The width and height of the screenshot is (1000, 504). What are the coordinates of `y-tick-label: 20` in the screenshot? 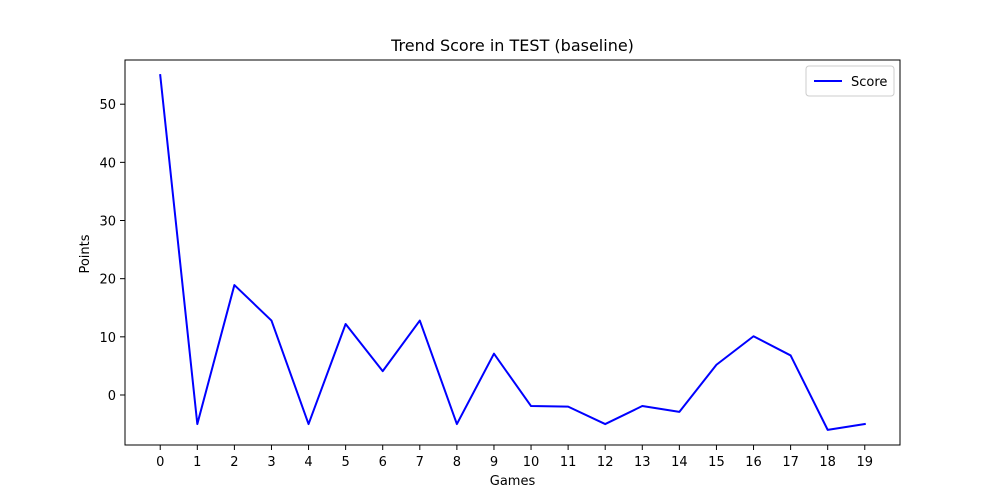 It's located at (107, 280).